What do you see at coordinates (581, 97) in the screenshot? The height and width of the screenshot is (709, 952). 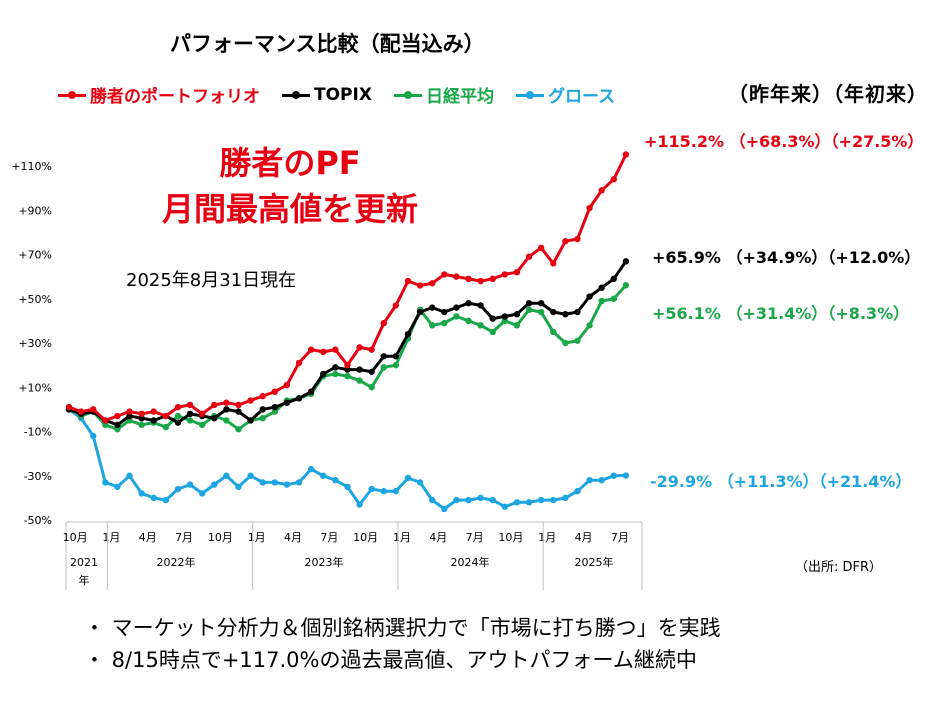 I see `legend-label: グロース` at bounding box center [581, 97].